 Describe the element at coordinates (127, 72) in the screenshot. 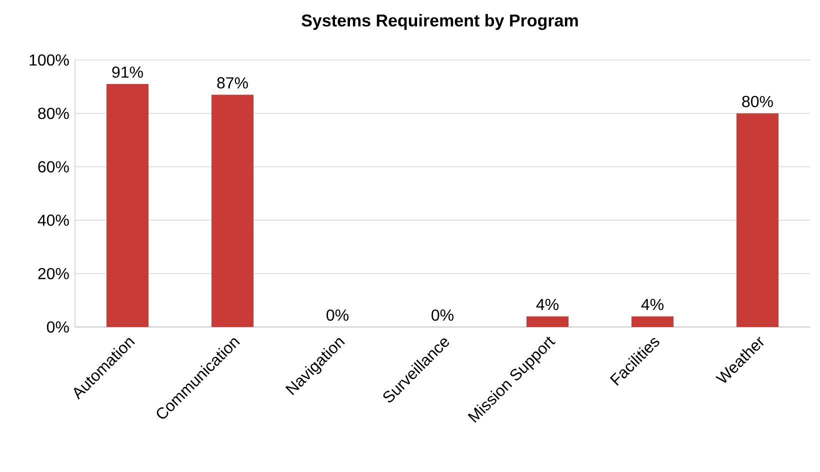

I see `data-label: 91%` at that location.